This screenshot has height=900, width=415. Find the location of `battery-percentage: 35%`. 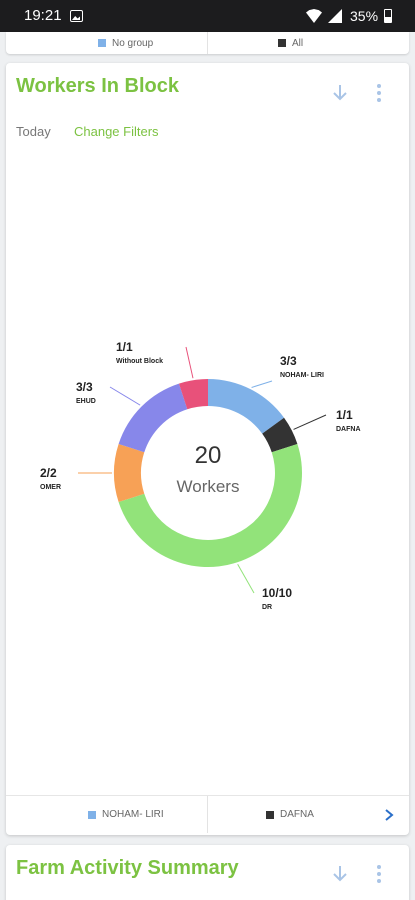

battery-percentage: 35% is located at coordinates (364, 16).